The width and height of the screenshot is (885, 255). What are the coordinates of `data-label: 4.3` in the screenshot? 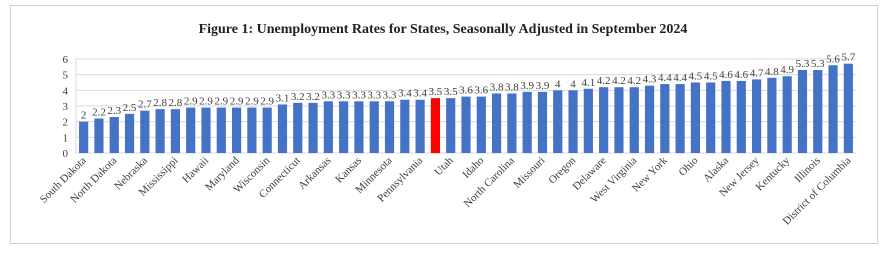 It's located at (650, 80).